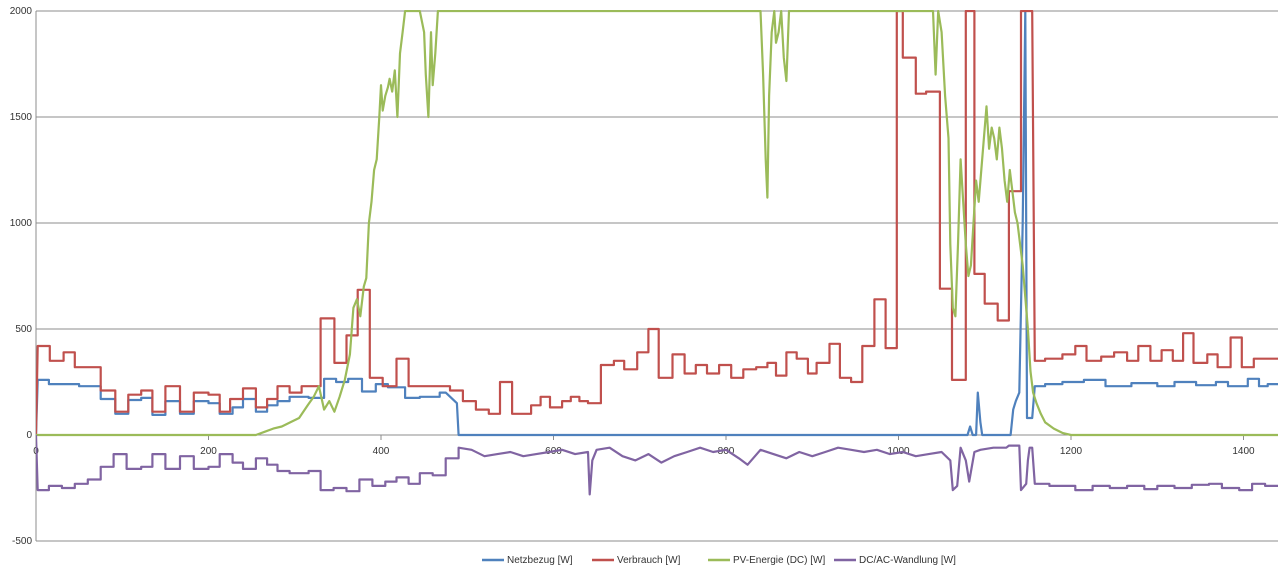 The height and width of the screenshot is (573, 1280). What do you see at coordinates (23, 329) in the screenshot?
I see `y-tick-label: 500` at bounding box center [23, 329].